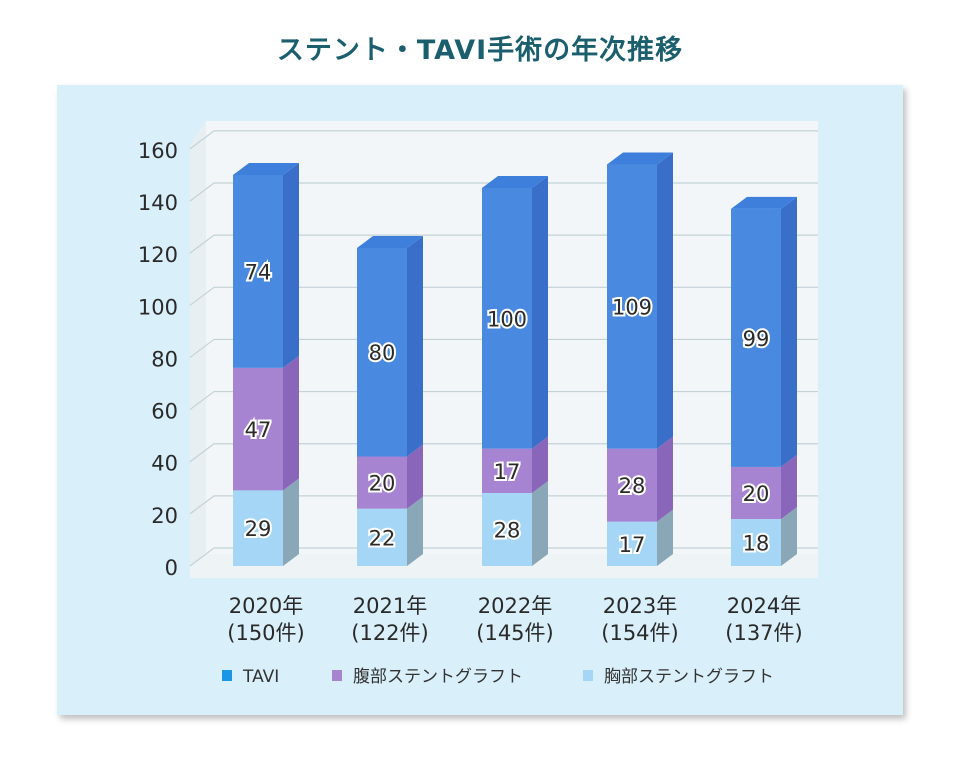  I want to click on x-tick-label: 2020年, so click(266, 606).